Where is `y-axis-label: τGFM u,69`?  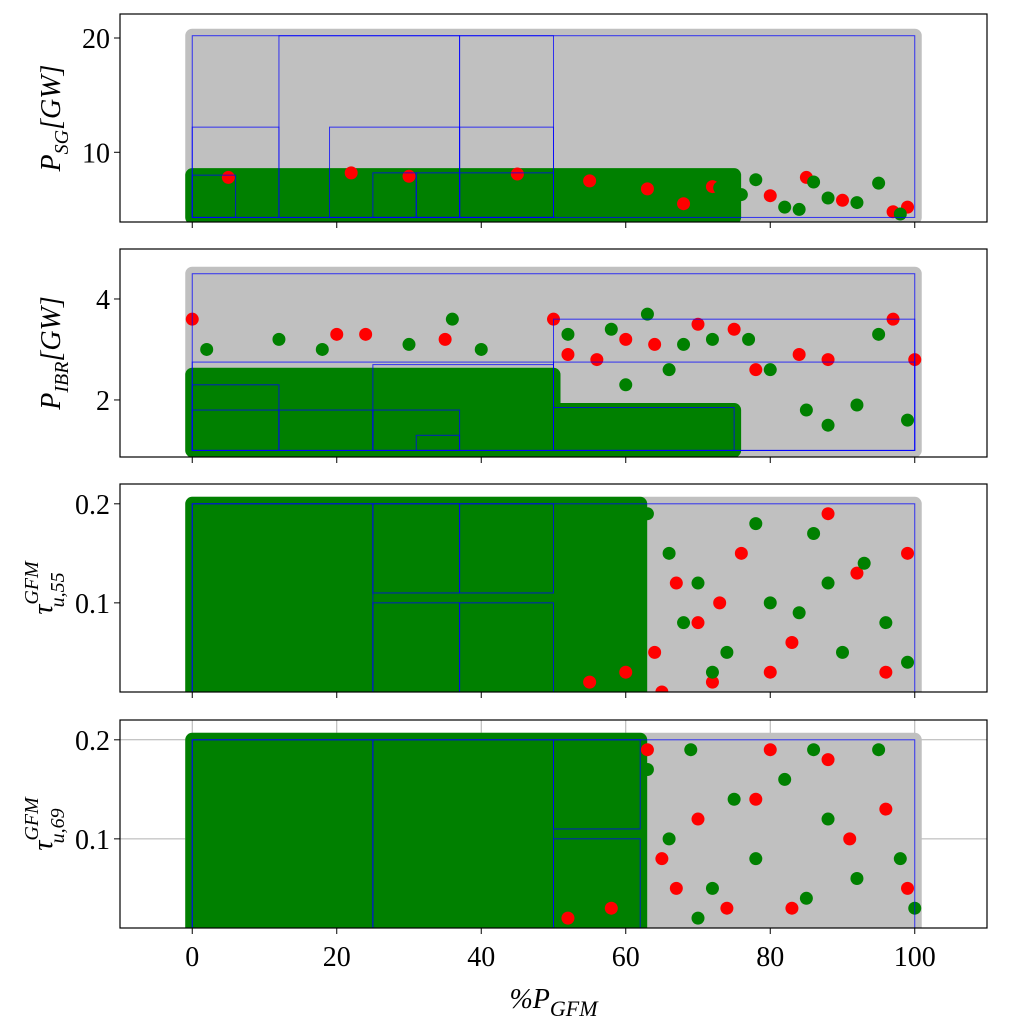 y-axis-label: τGFM u,69 is located at coordinates (45, 823).